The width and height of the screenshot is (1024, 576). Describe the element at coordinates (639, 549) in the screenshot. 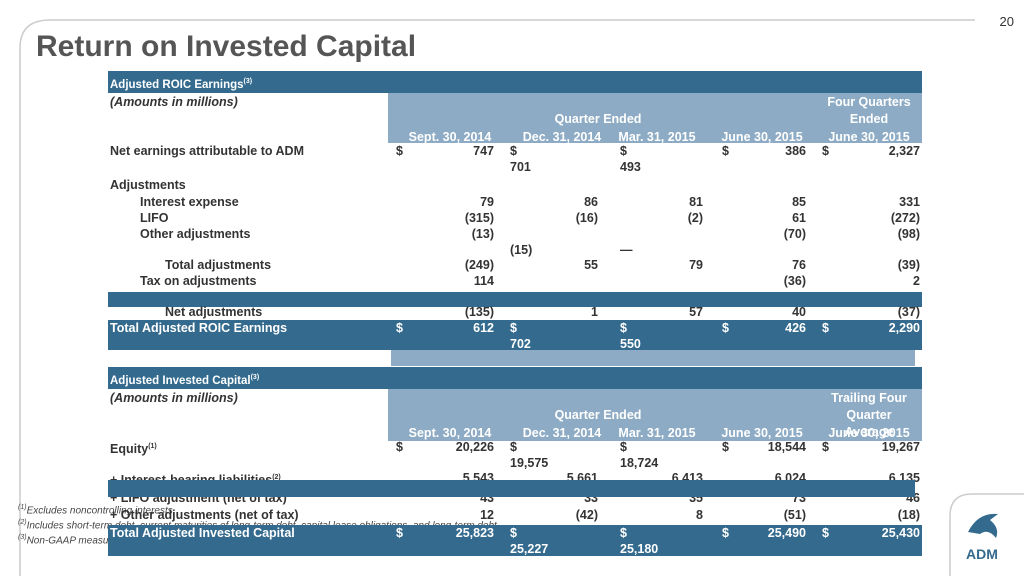

I see `cell-value: 25,180` at that location.